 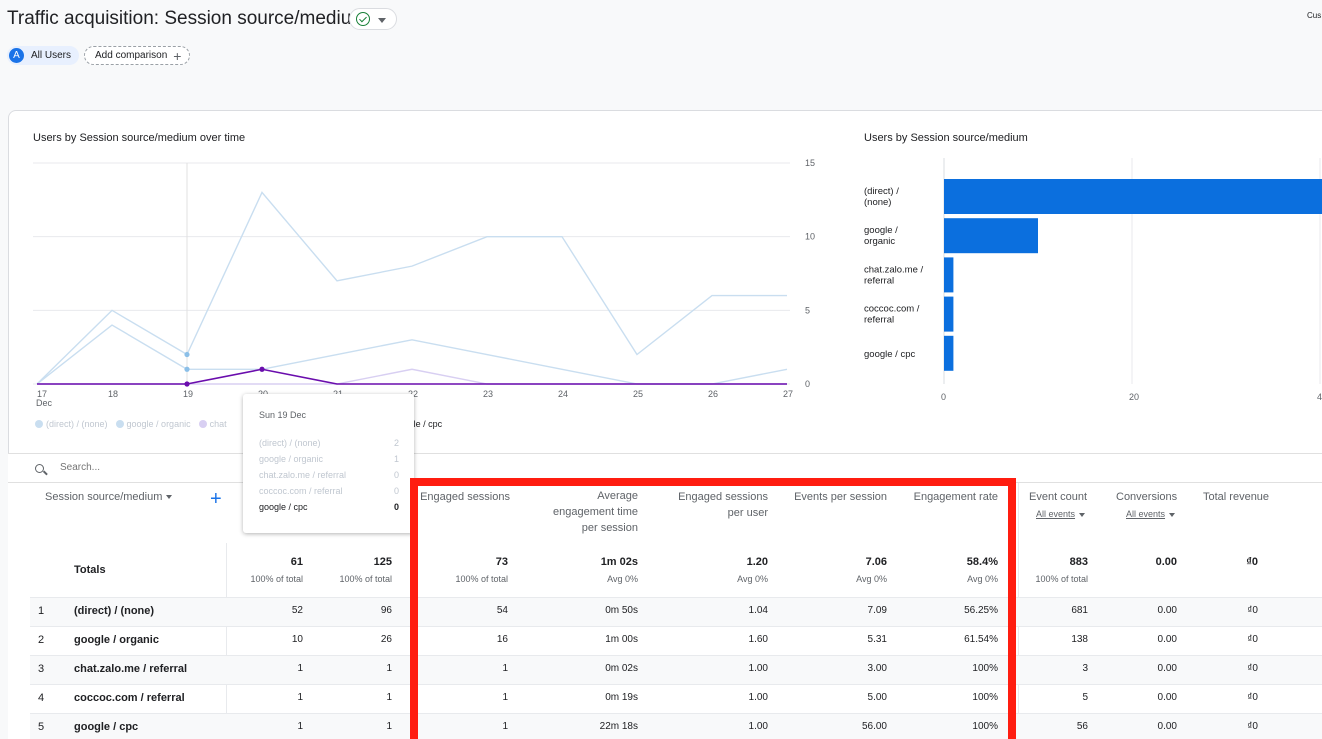 I want to click on row-index: 1, so click(x=41, y=611).